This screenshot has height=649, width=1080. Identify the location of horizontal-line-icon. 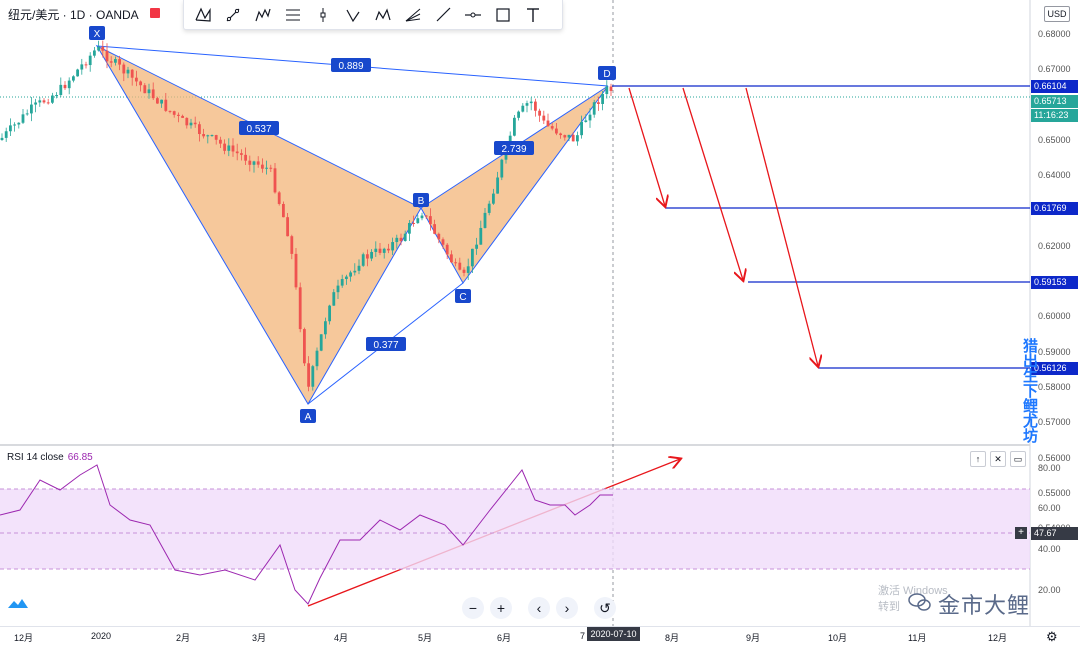
(473, 15).